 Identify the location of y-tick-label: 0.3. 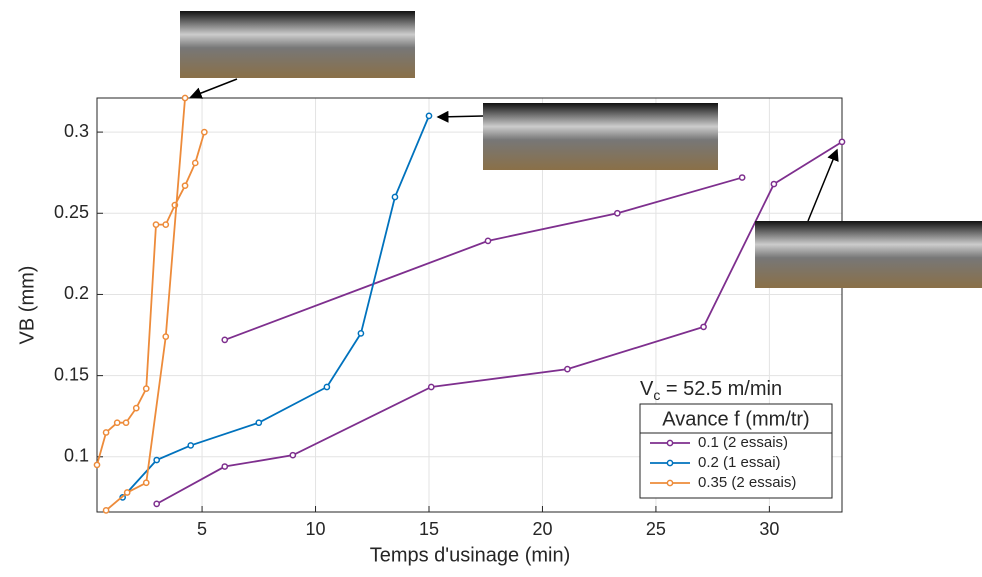
(76, 131).